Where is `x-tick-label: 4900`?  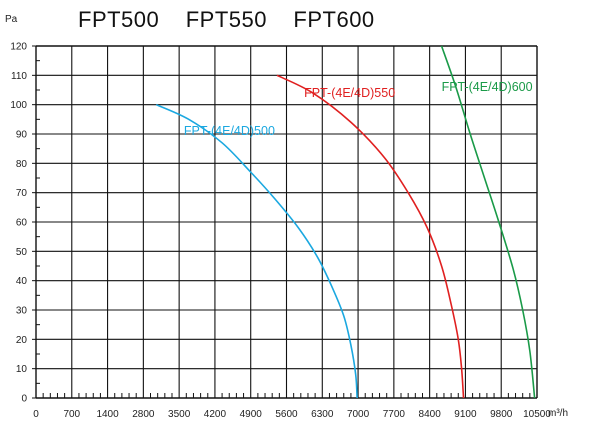 x-tick-label: 4900 is located at coordinates (251, 414).